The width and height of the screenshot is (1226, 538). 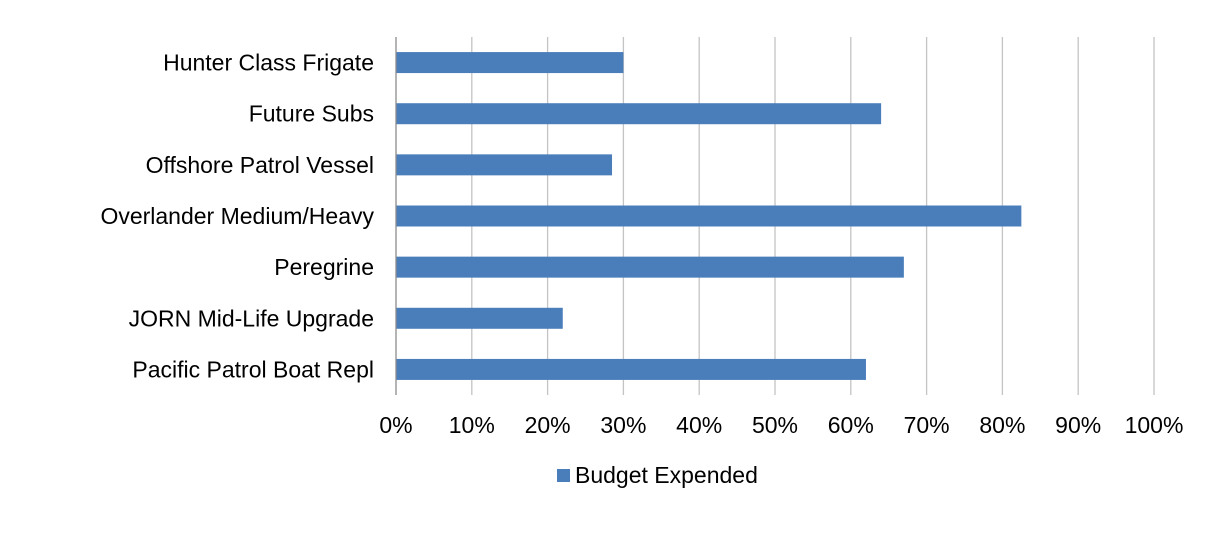 What do you see at coordinates (251, 318) in the screenshot?
I see `category-label: JORN Mid-Life Upgrade` at bounding box center [251, 318].